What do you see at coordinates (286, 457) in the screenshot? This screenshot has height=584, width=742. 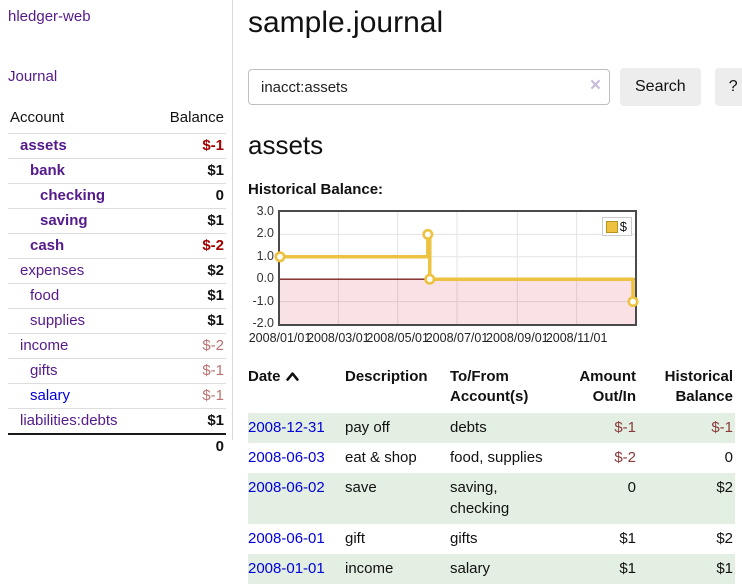 I see `transaction-date-link: 2008-06-03` at bounding box center [286, 457].